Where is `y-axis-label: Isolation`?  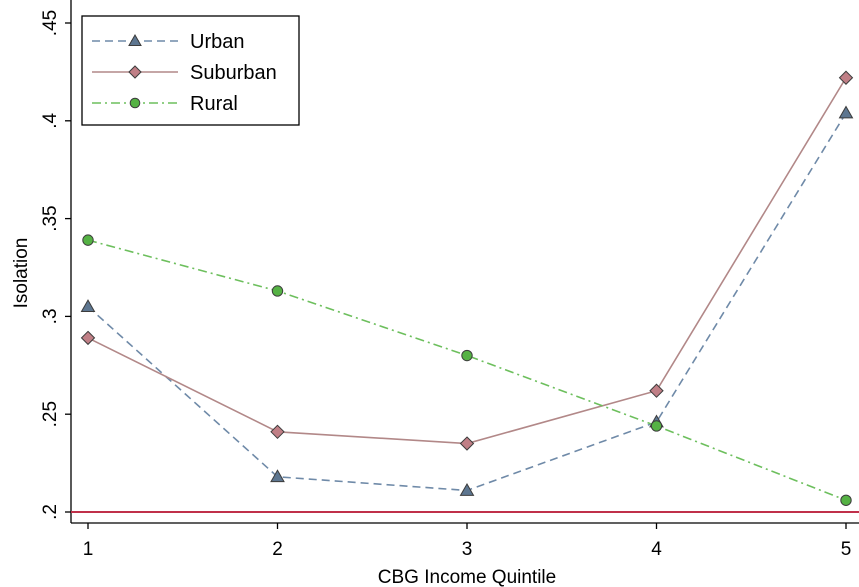 y-axis-label: Isolation is located at coordinates (21, 273).